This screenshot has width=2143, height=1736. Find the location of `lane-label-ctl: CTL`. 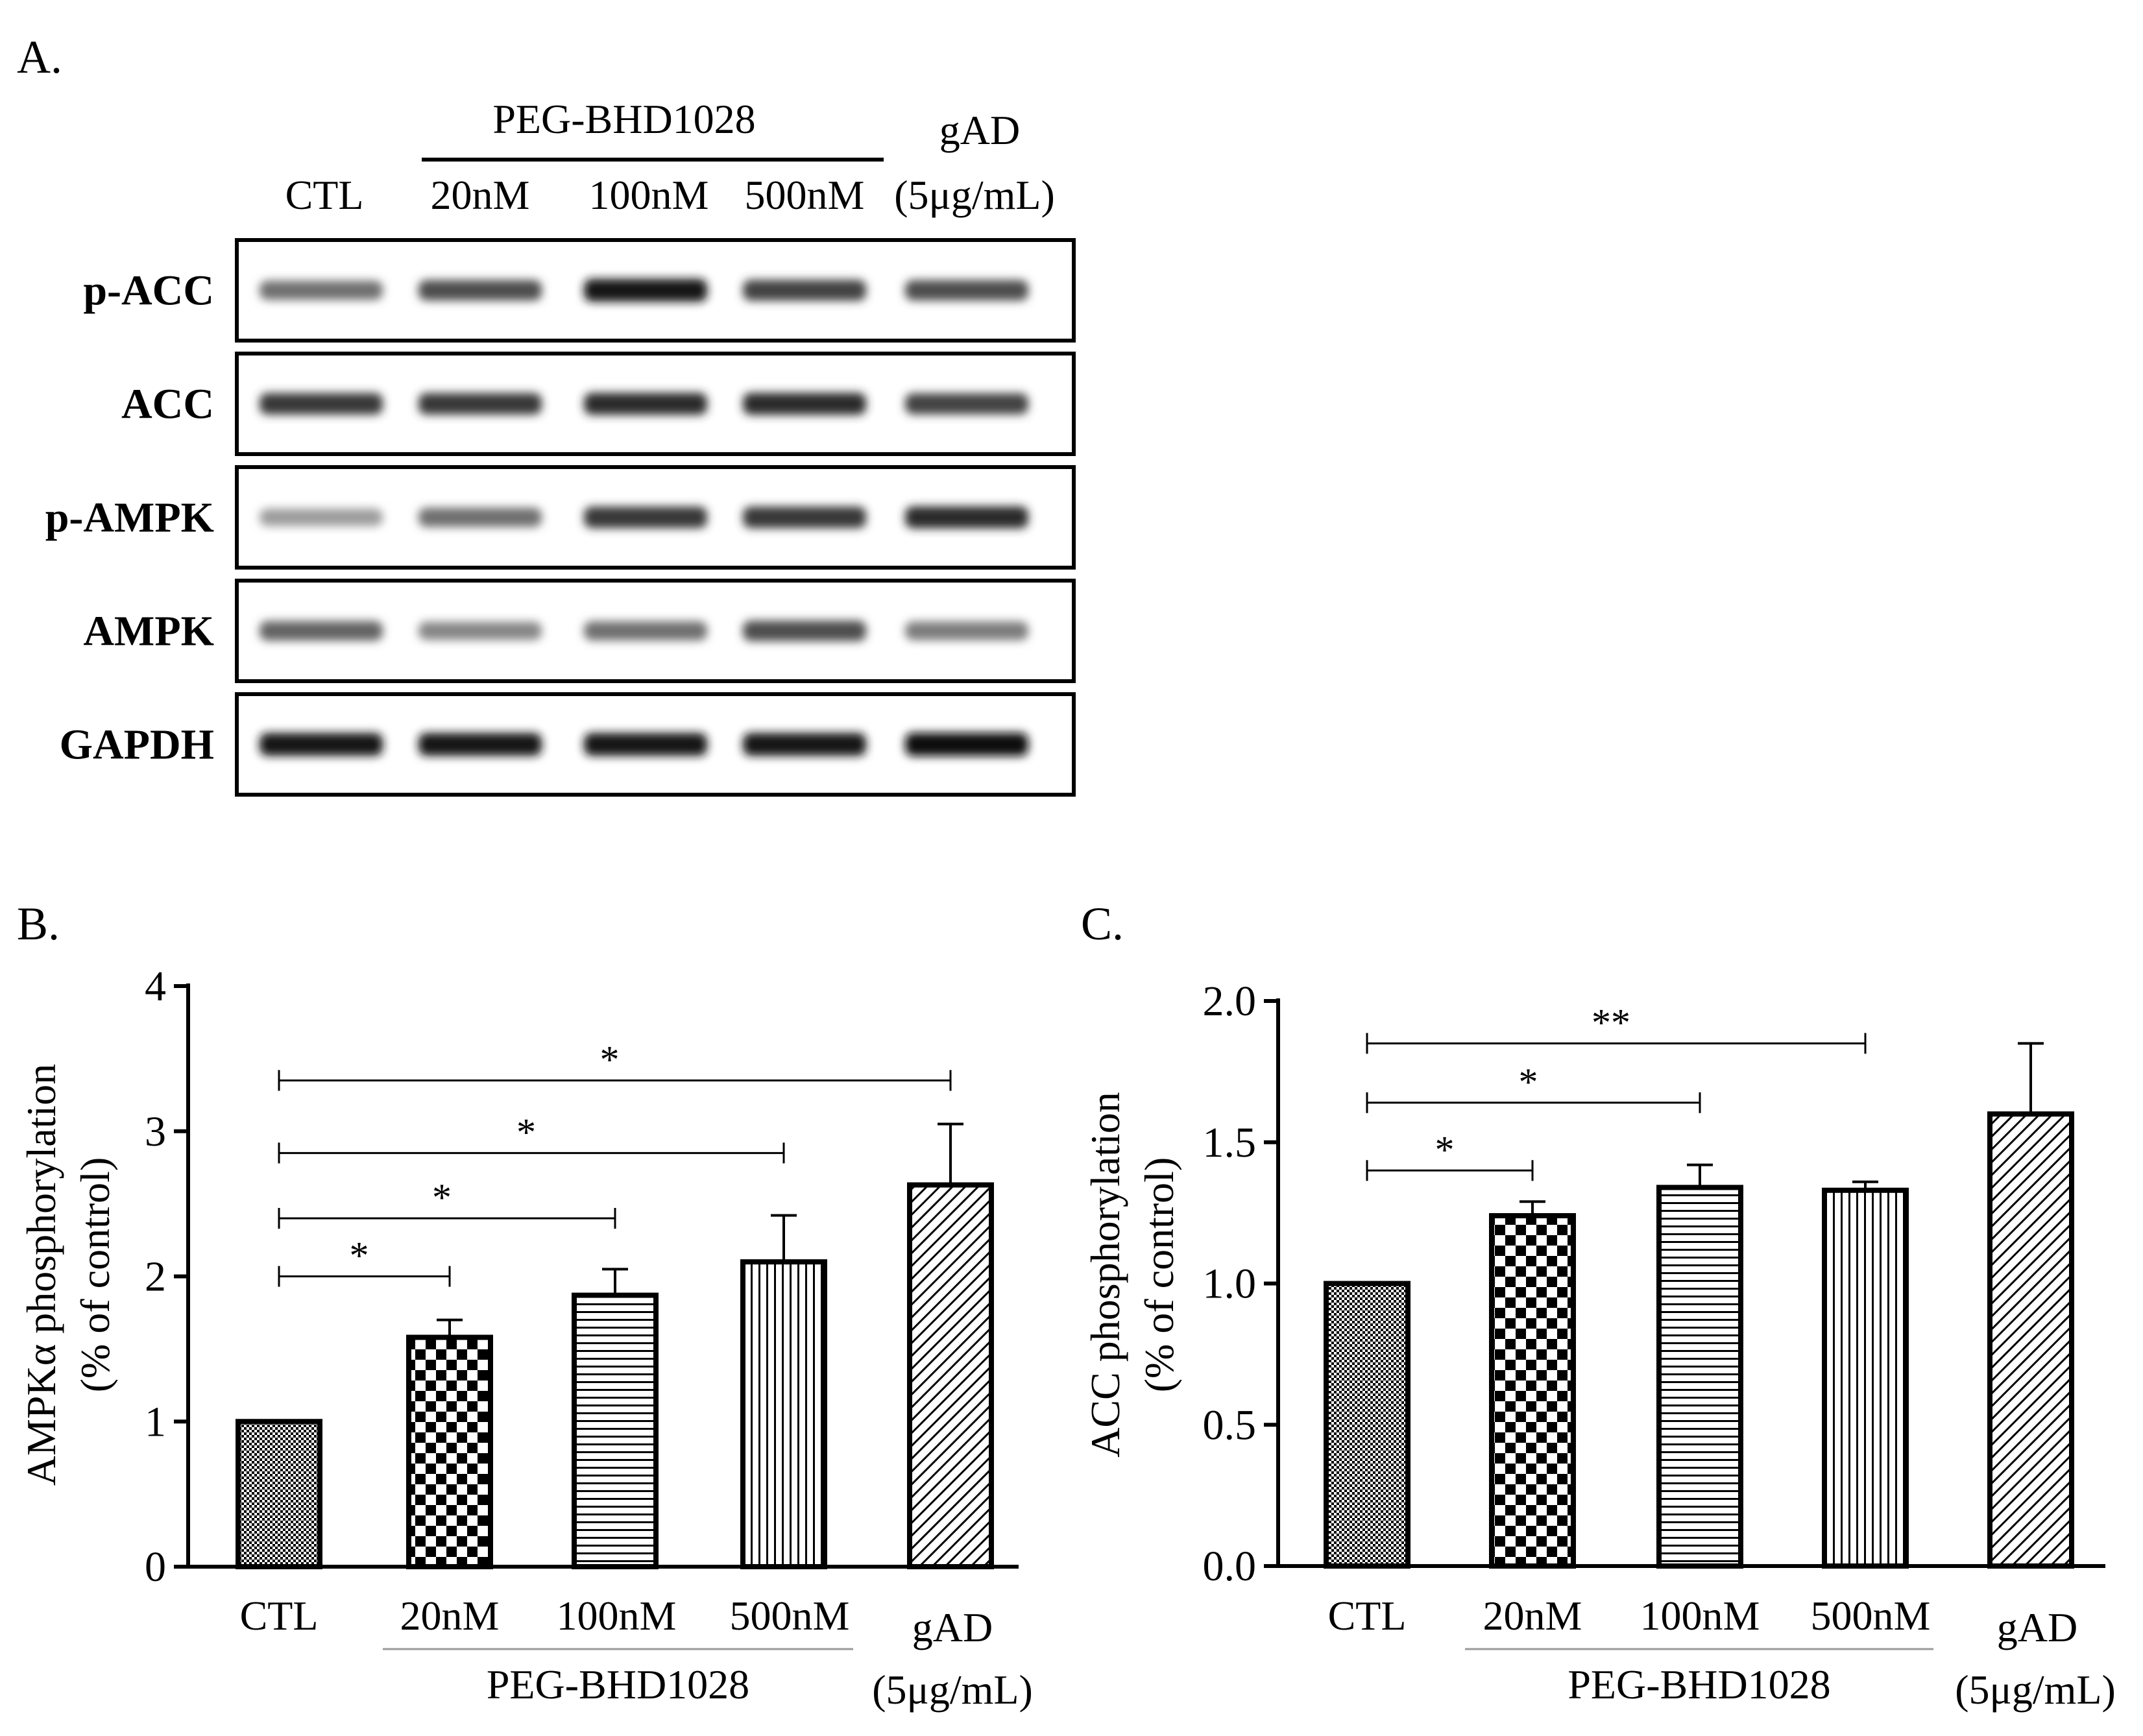

lane-label-ctl: CTL is located at coordinates (324, 195).